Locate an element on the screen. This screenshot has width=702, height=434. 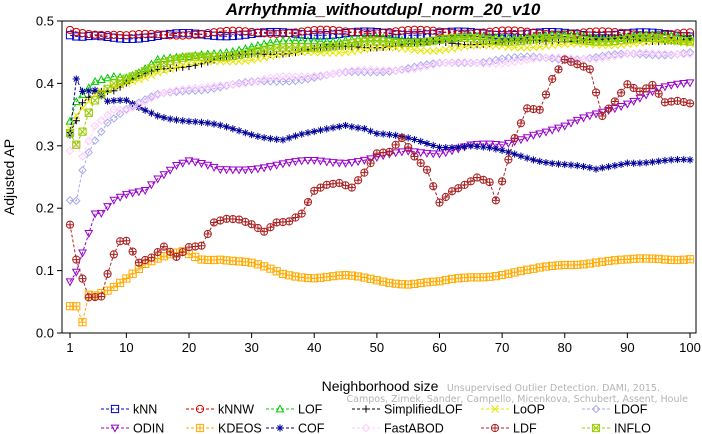
y-tick-label: 0.2 is located at coordinates (45, 208).